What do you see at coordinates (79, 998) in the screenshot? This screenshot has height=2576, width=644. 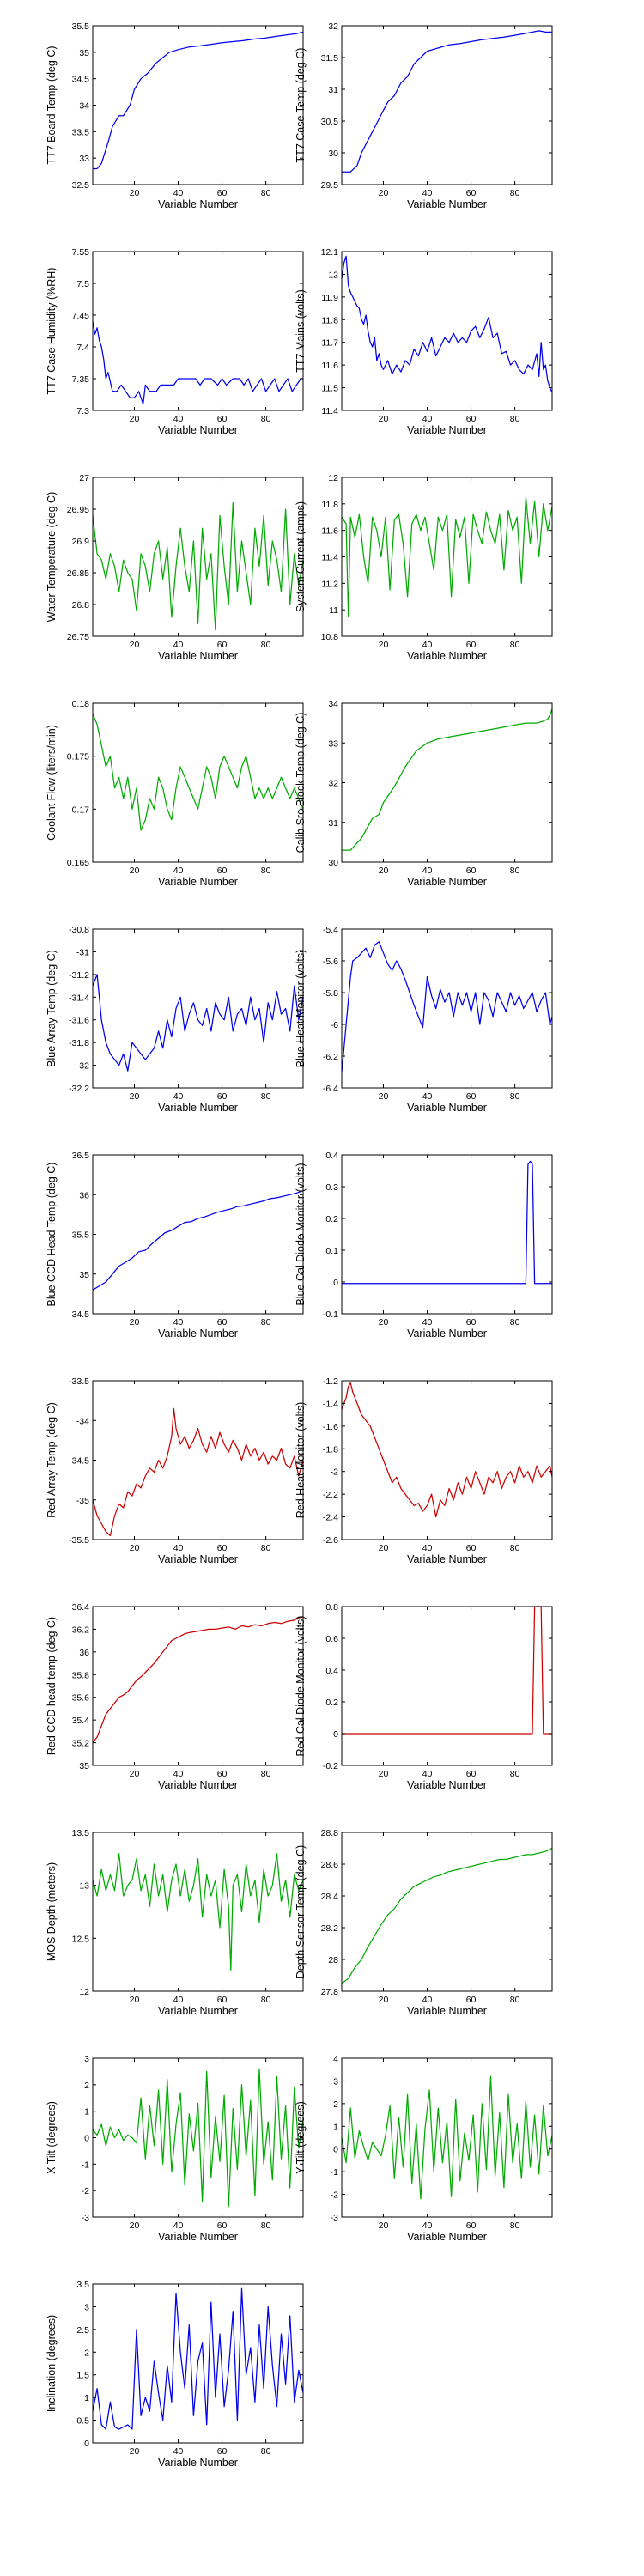 I see `y-tick-label: -31.4` at bounding box center [79, 998].